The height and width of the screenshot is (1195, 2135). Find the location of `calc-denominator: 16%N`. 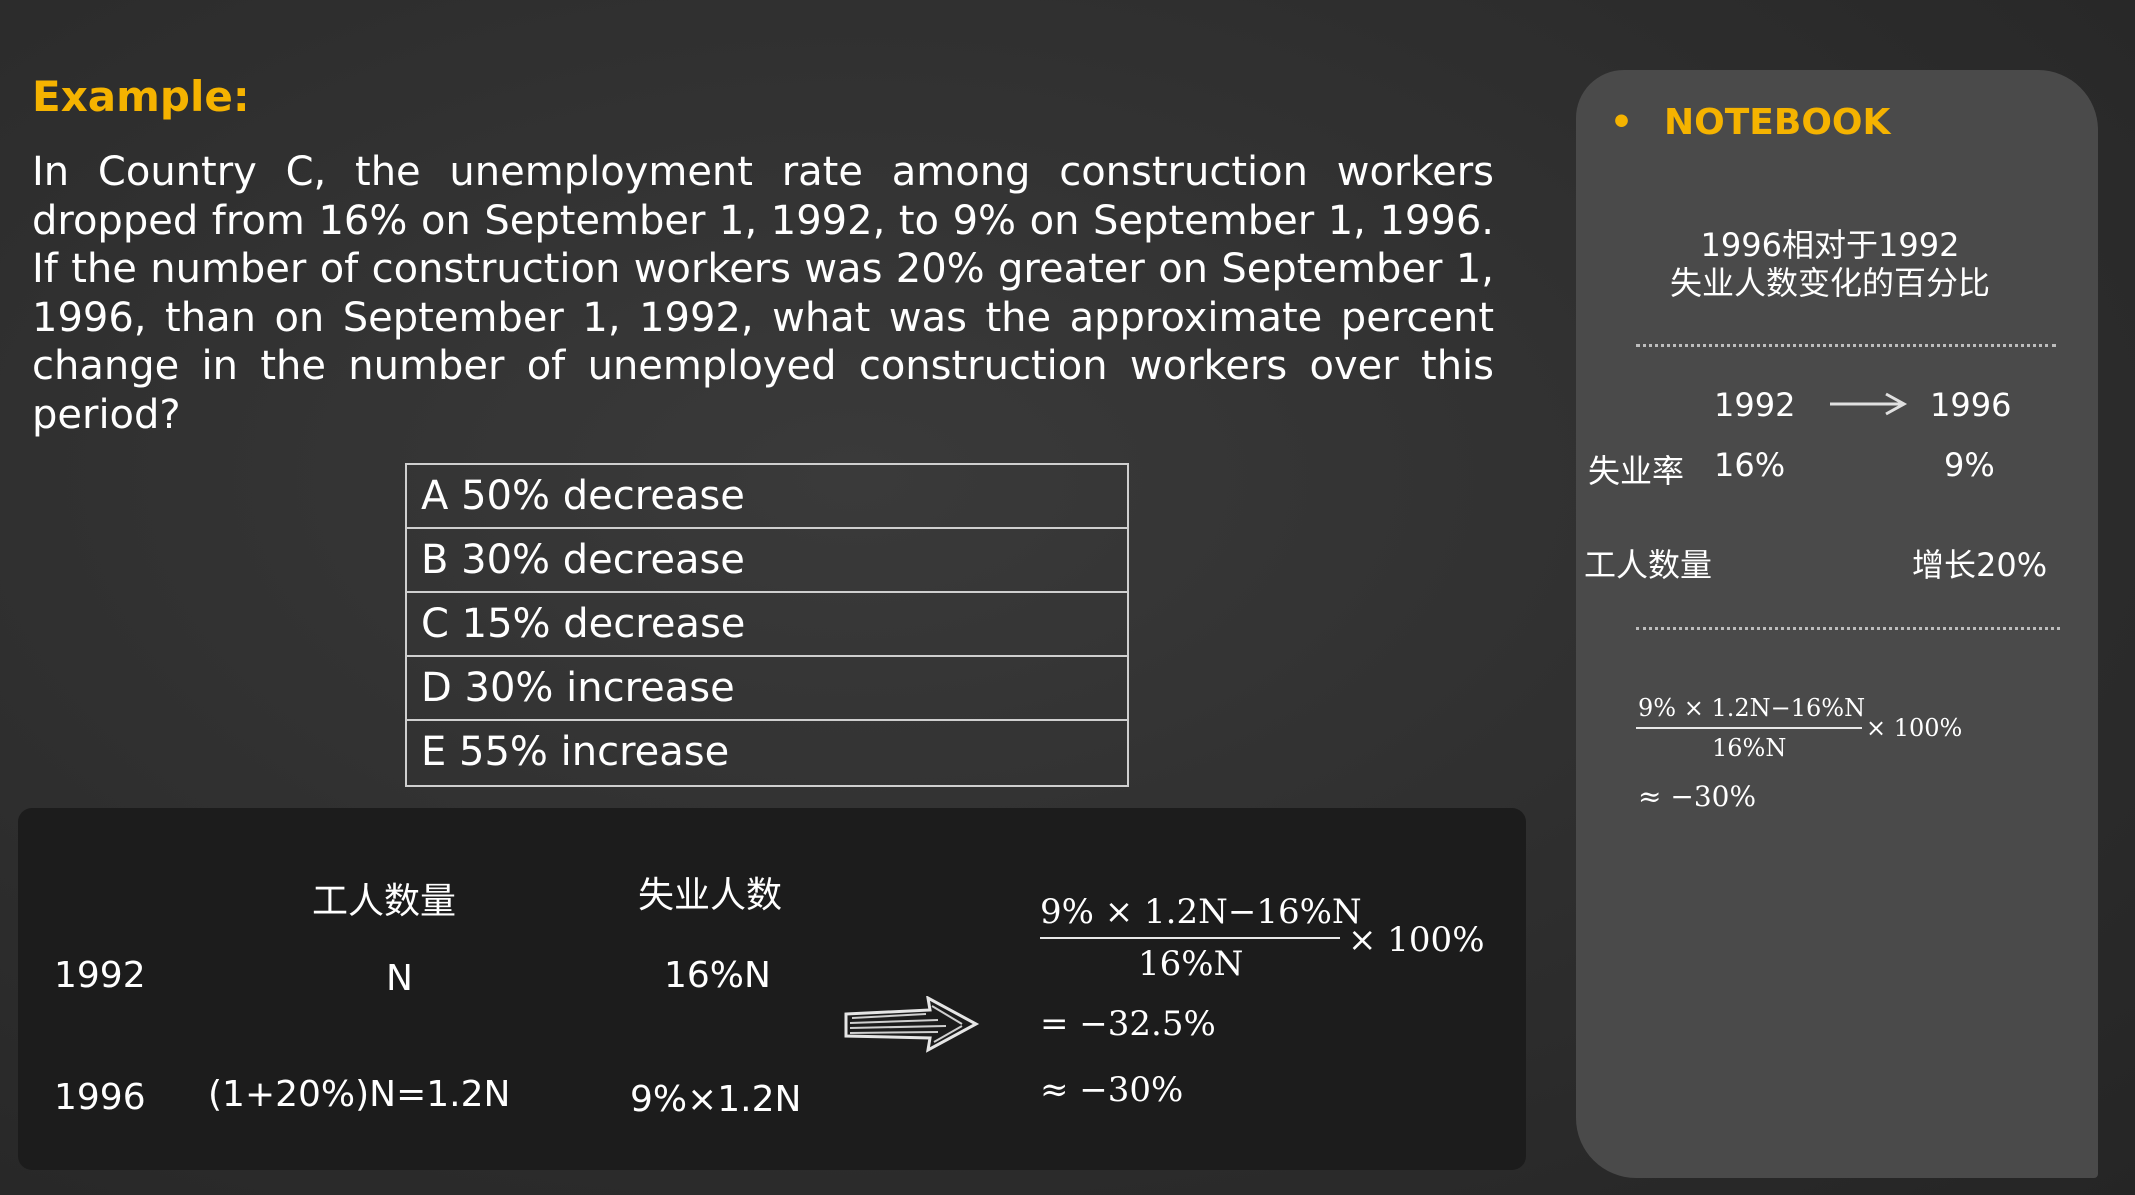

calc-denominator: 16%N is located at coordinates (1191, 964).